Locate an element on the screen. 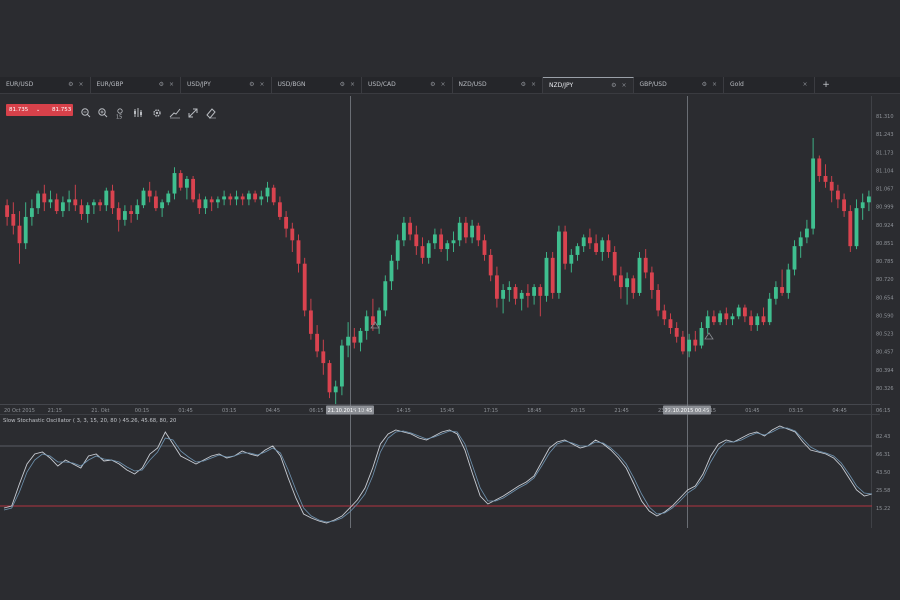 The image size is (900, 600). tab-usdjpy: USD/JPY ⚙ × is located at coordinates (226, 85).